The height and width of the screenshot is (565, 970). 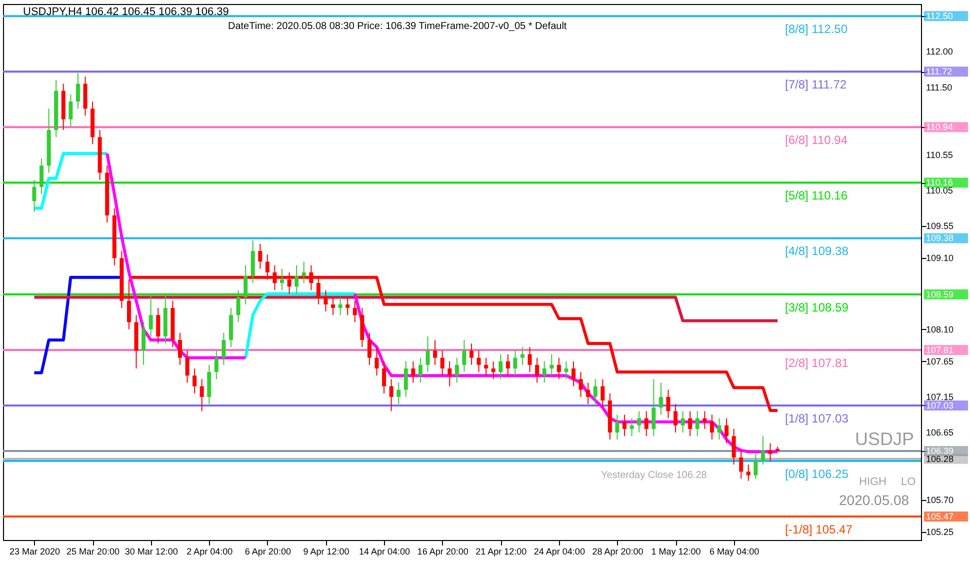 What do you see at coordinates (654, 475) in the screenshot?
I see `annotation: Yesterday Close 106.28` at bounding box center [654, 475].